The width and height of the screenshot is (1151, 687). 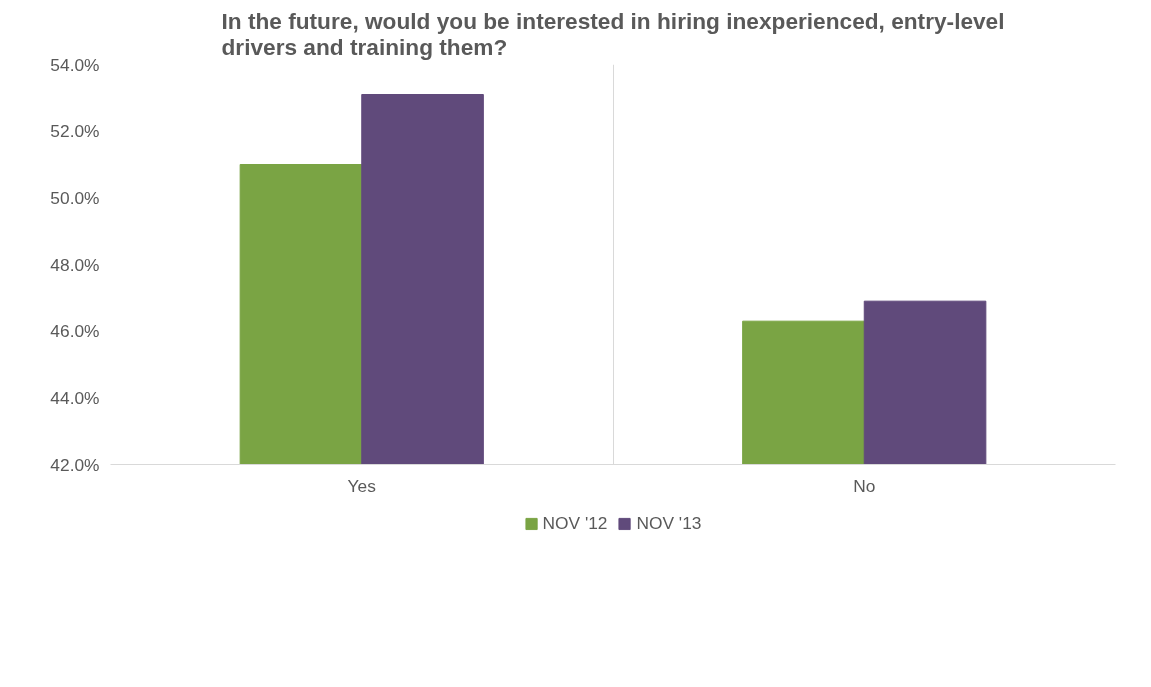 What do you see at coordinates (75, 331) in the screenshot?
I see `y-tick-label: 46.0%` at bounding box center [75, 331].